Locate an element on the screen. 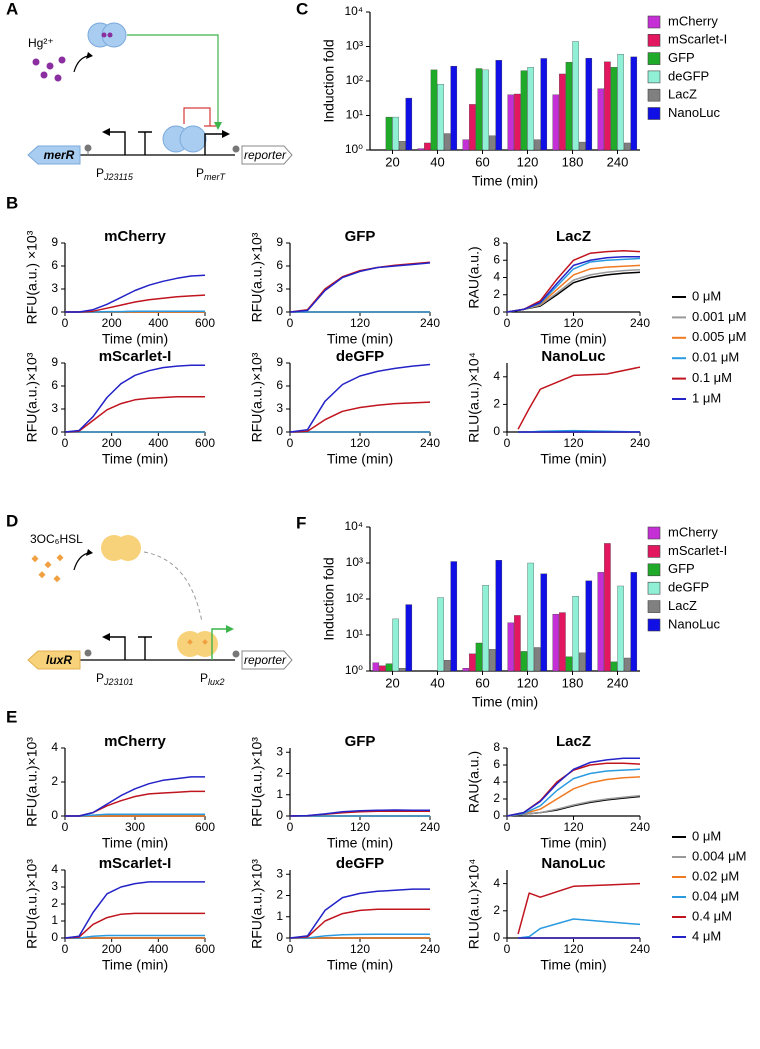 This screenshot has width=760, height=1049. arrowhead is located at coordinates (89, 55).